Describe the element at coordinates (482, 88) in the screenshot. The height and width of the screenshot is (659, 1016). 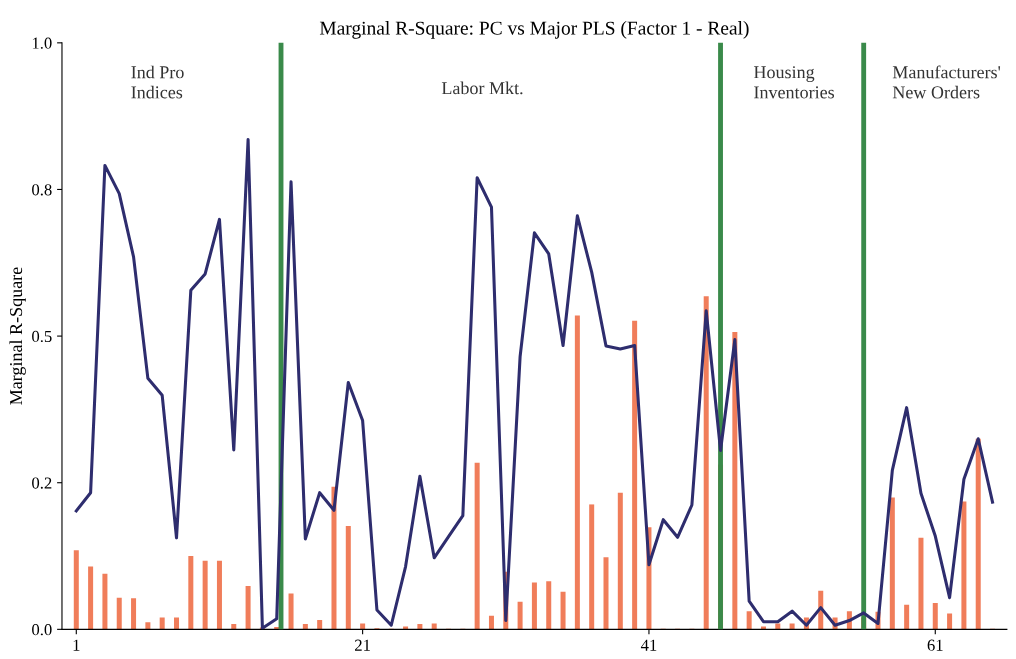
I see `annotation: Labor Mkt.` at that location.